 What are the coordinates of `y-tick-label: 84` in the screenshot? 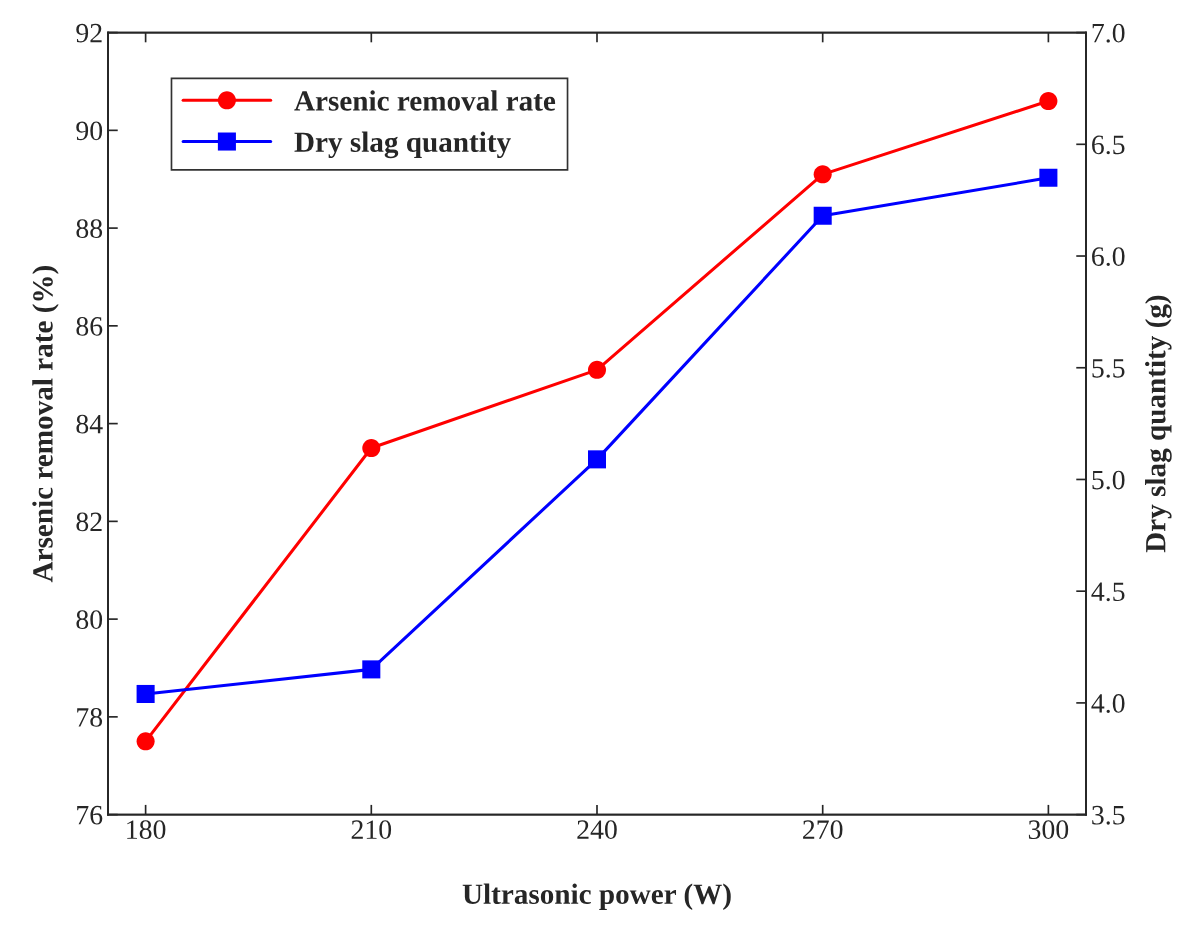 It's located at (89, 424).